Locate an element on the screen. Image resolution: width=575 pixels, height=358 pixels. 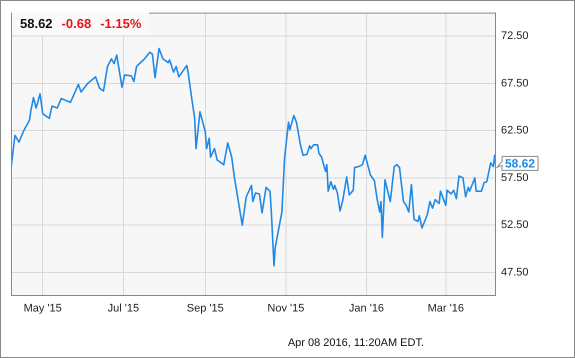
y-tick-label: 67.50 is located at coordinates (515, 83).